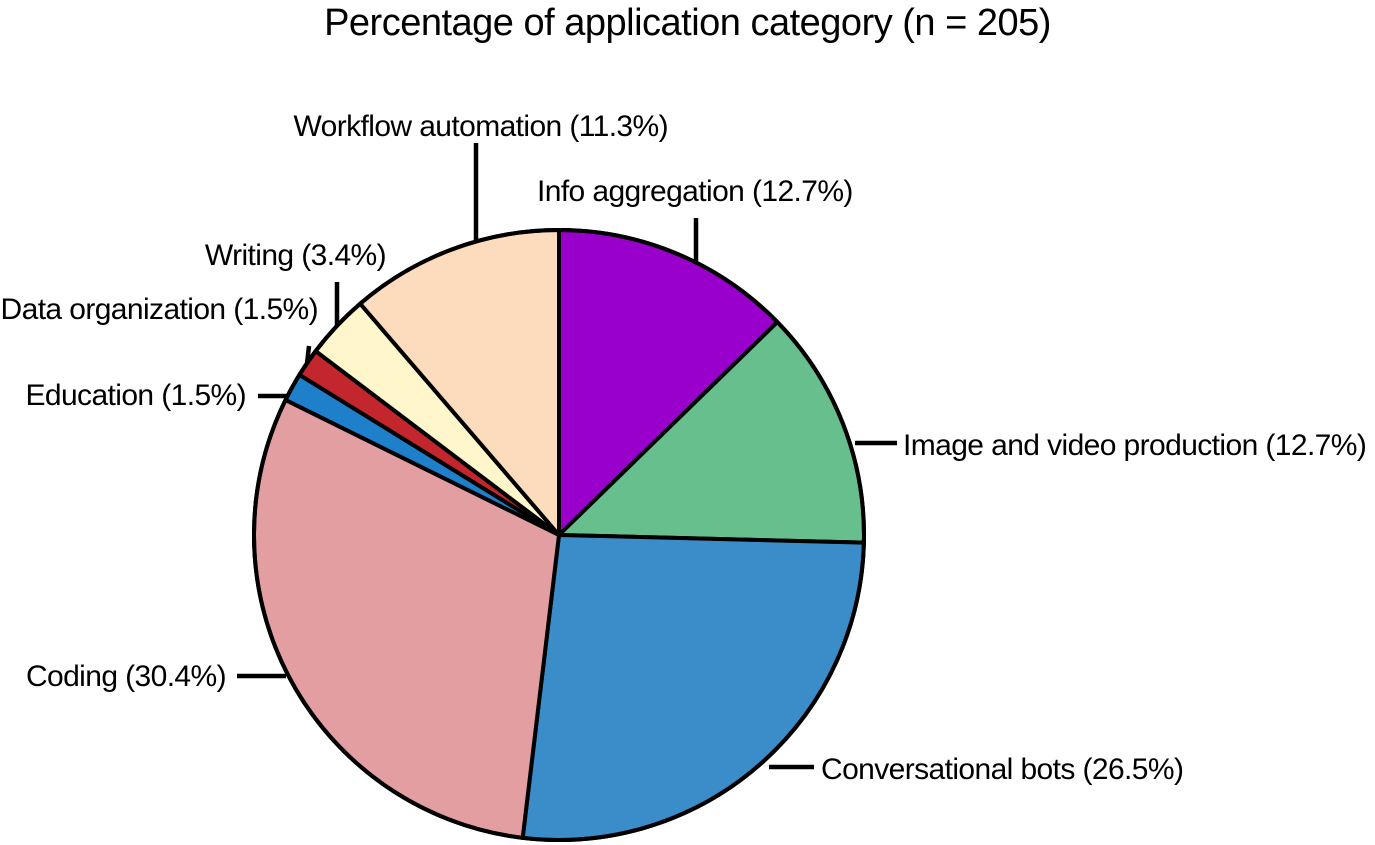  Describe the element at coordinates (308, 355) in the screenshot. I see `leader-line-data-organization` at that location.